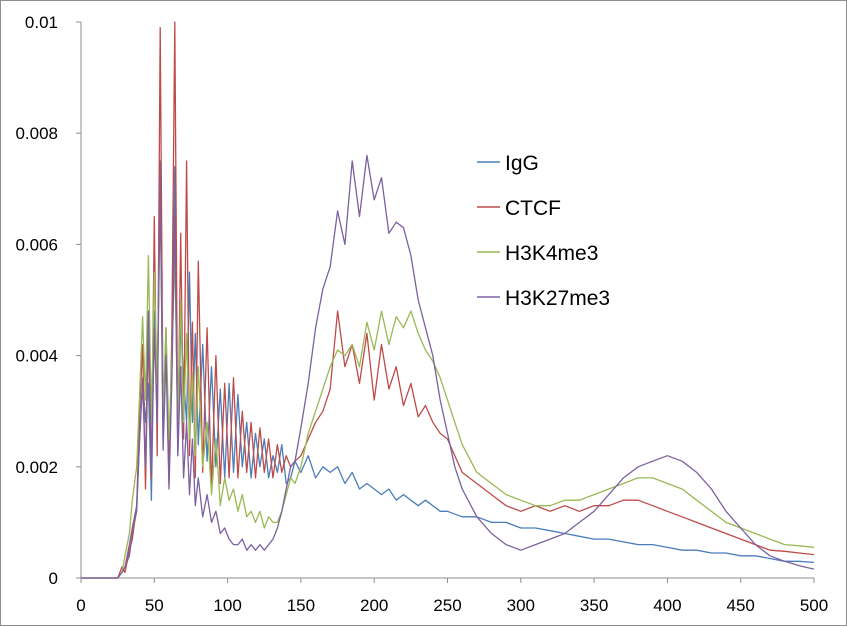 The image size is (847, 627). I want to click on y-tick-label: 0.004, so click(36, 356).